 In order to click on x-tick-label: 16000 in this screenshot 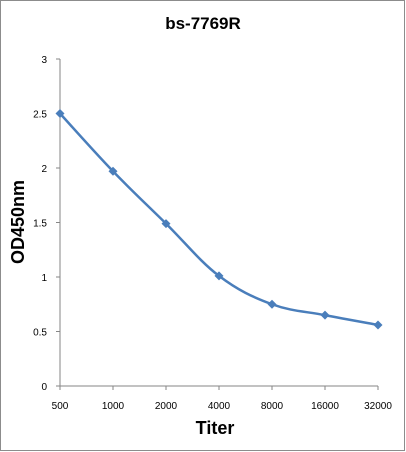, I will do `click(325, 406)`.